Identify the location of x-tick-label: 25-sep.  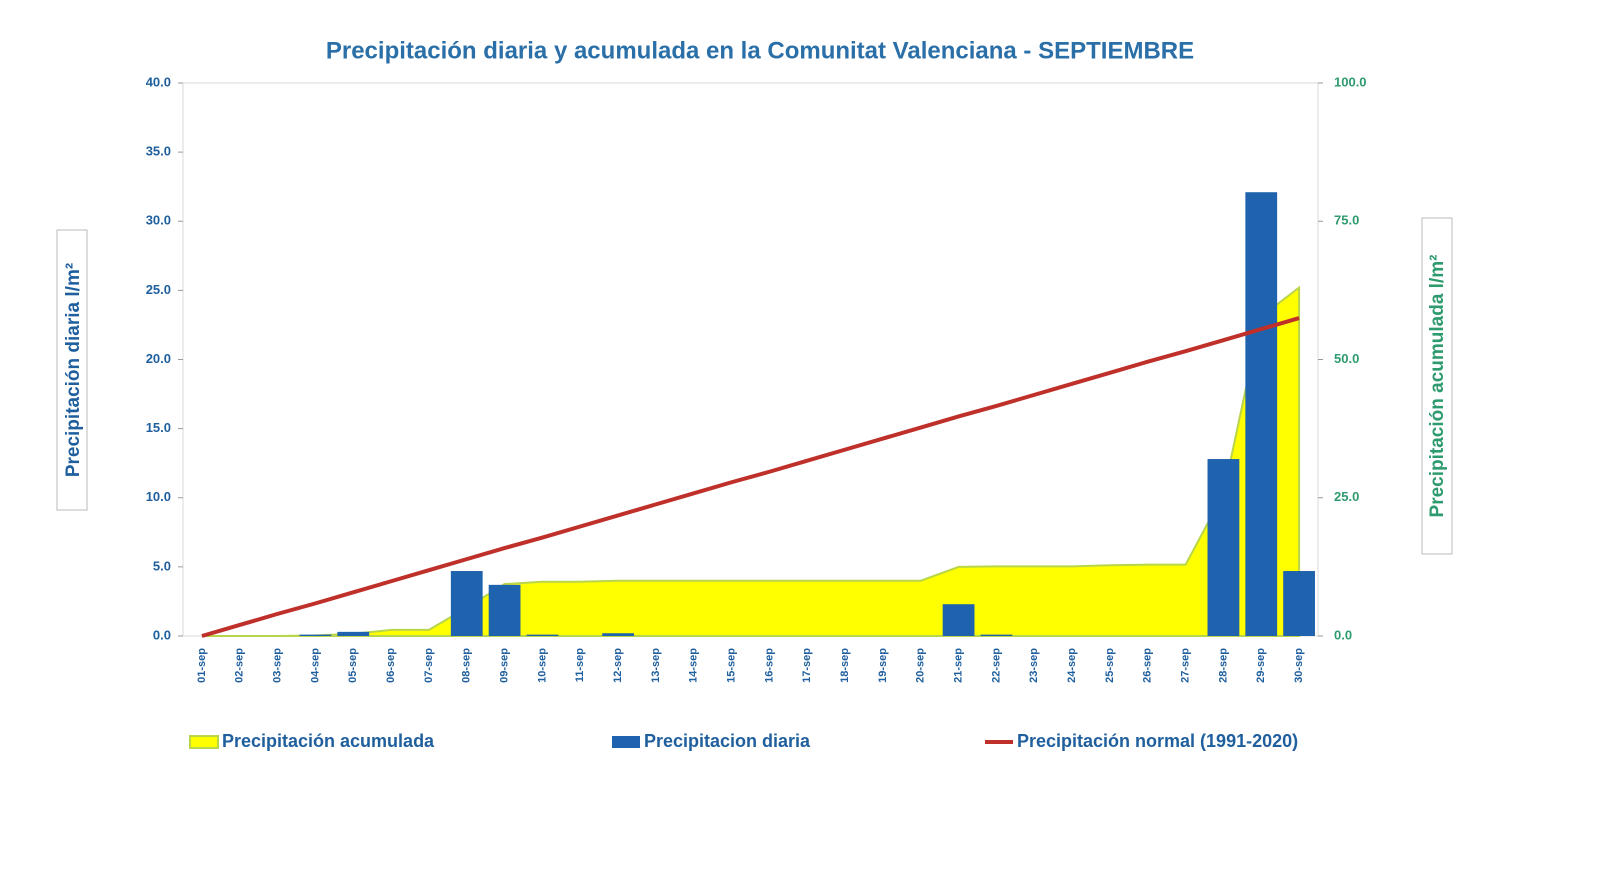
(1110, 665).